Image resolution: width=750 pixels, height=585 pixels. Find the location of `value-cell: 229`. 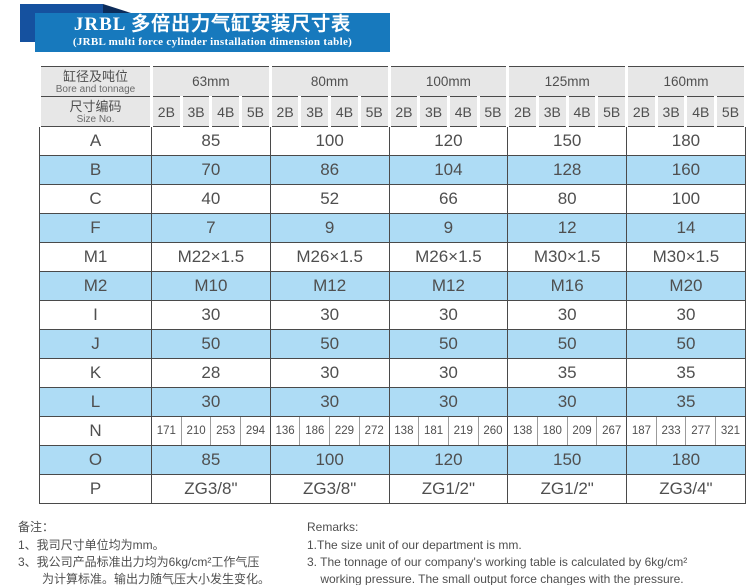

value-cell: 229 is located at coordinates (344, 431).